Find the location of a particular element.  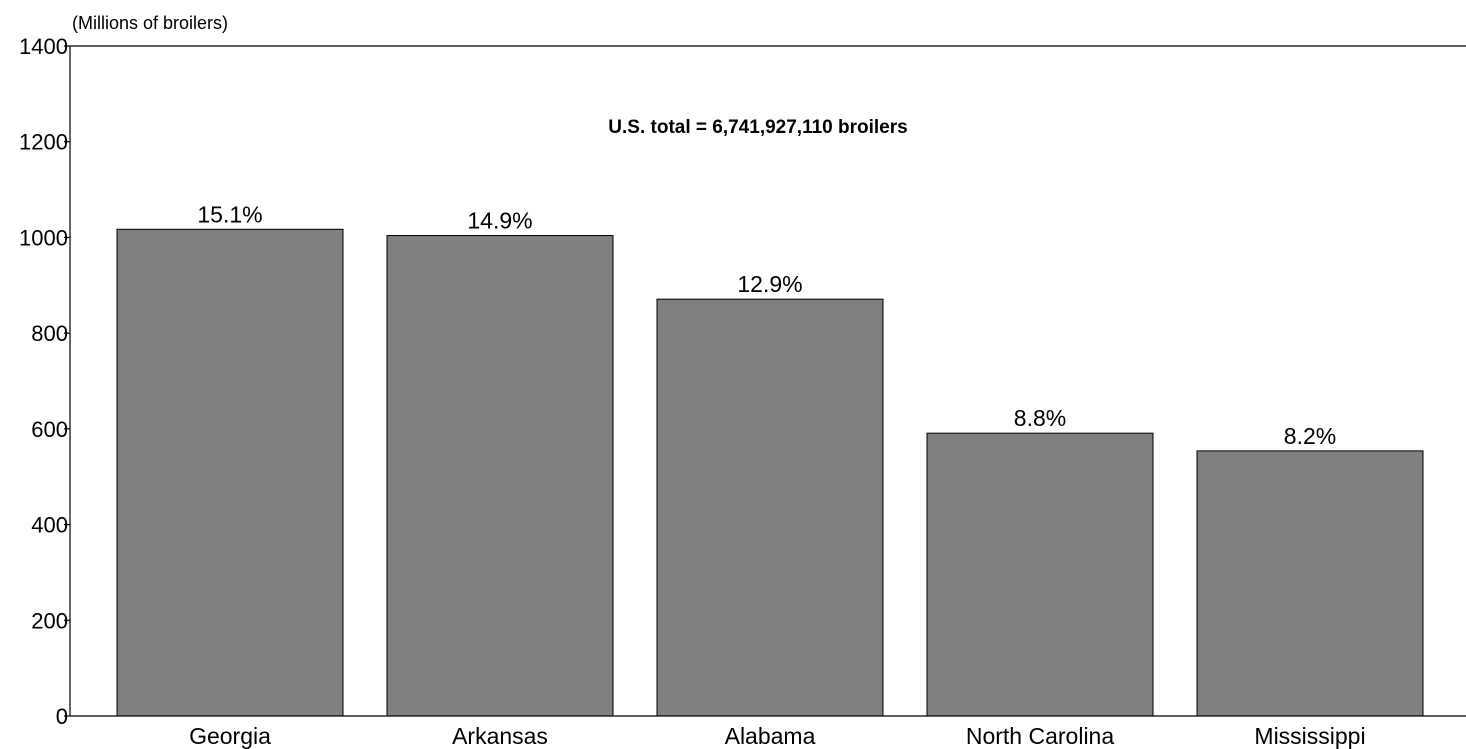

x-category-label: Georgia is located at coordinates (230, 736).